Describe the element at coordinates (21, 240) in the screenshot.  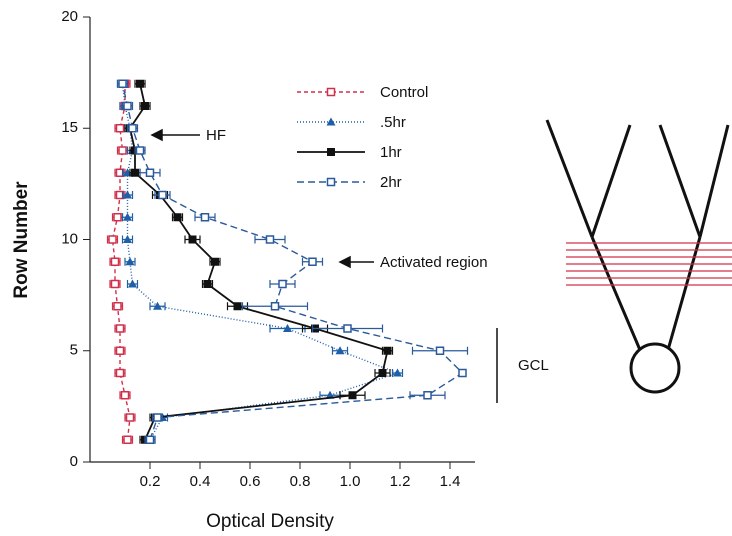
I see `y-axis-label: Row Number` at that location.